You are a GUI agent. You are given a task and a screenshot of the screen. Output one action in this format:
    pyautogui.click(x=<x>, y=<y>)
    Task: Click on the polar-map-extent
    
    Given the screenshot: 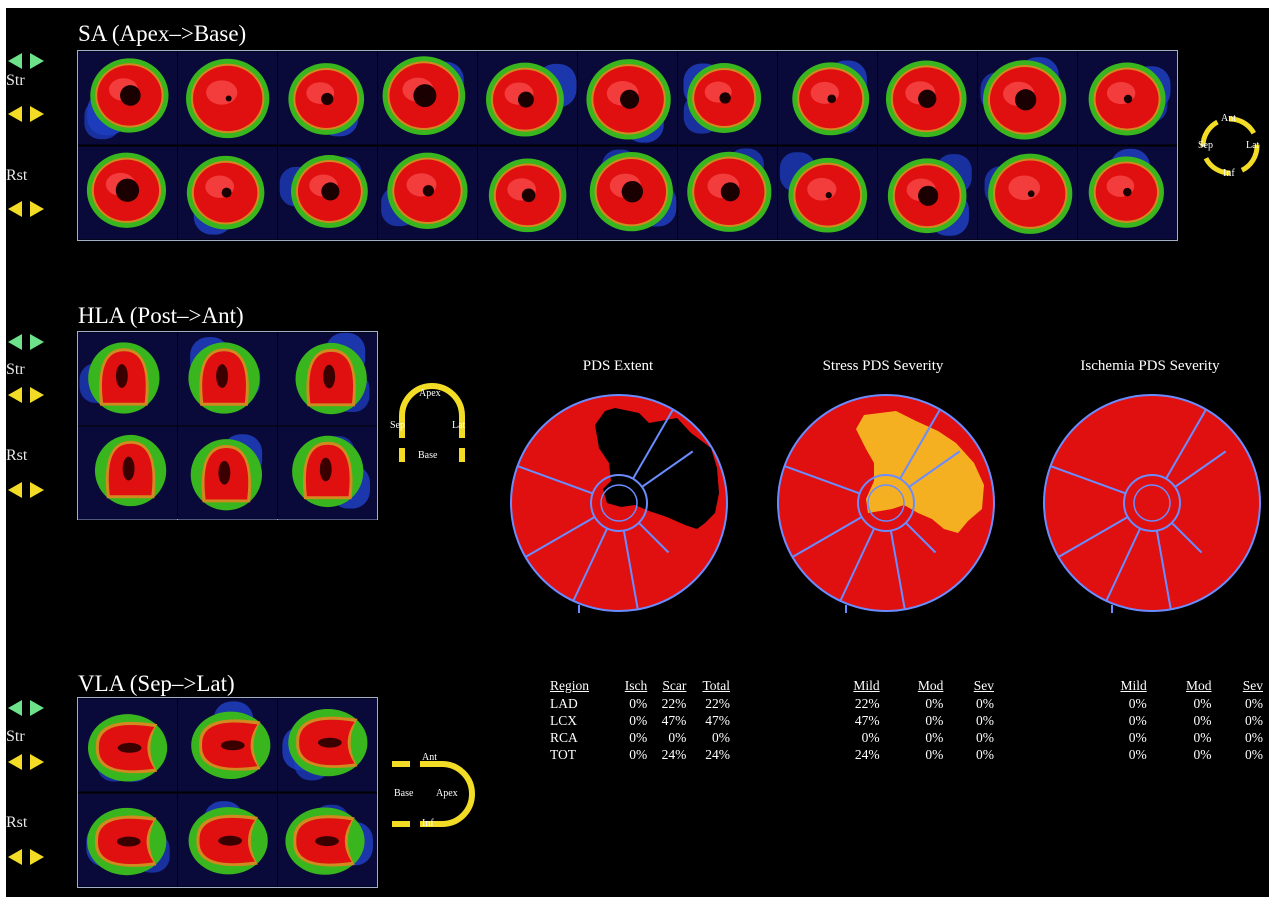 What is the action you would take?
    pyautogui.click(x=619, y=503)
    